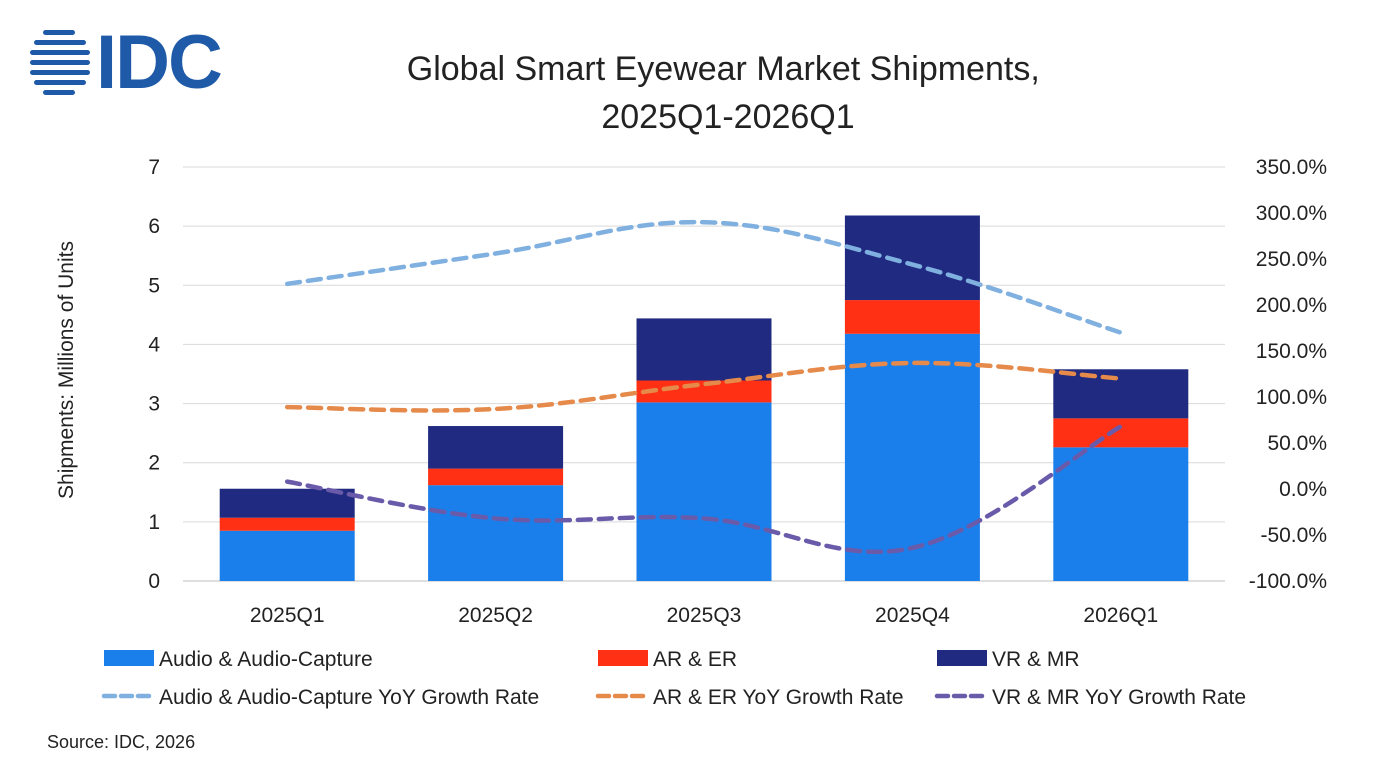 This screenshot has width=1376, height=768. I want to click on x-tick-label: 2025Q2, so click(495, 615).